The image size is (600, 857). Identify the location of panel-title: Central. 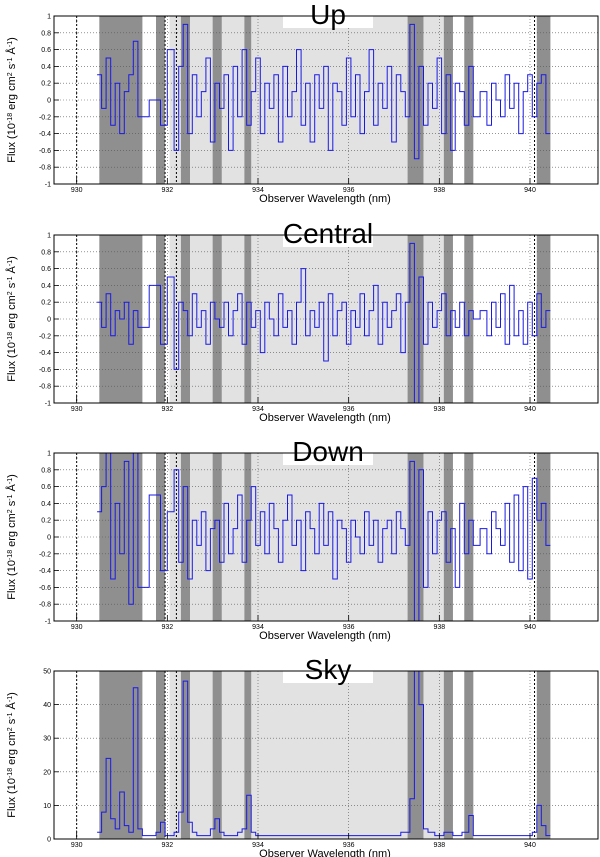
(328, 233).